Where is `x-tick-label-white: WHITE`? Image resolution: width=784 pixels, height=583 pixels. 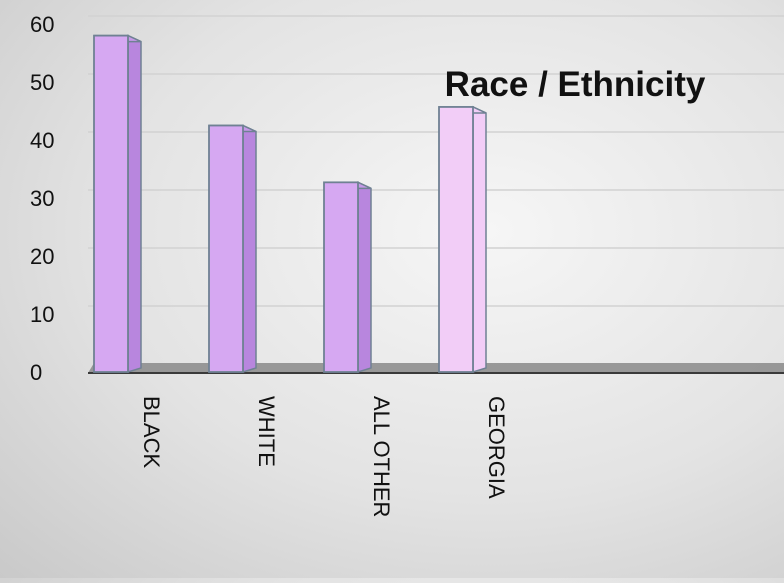
x-tick-label-white: WHITE is located at coordinates (266, 431).